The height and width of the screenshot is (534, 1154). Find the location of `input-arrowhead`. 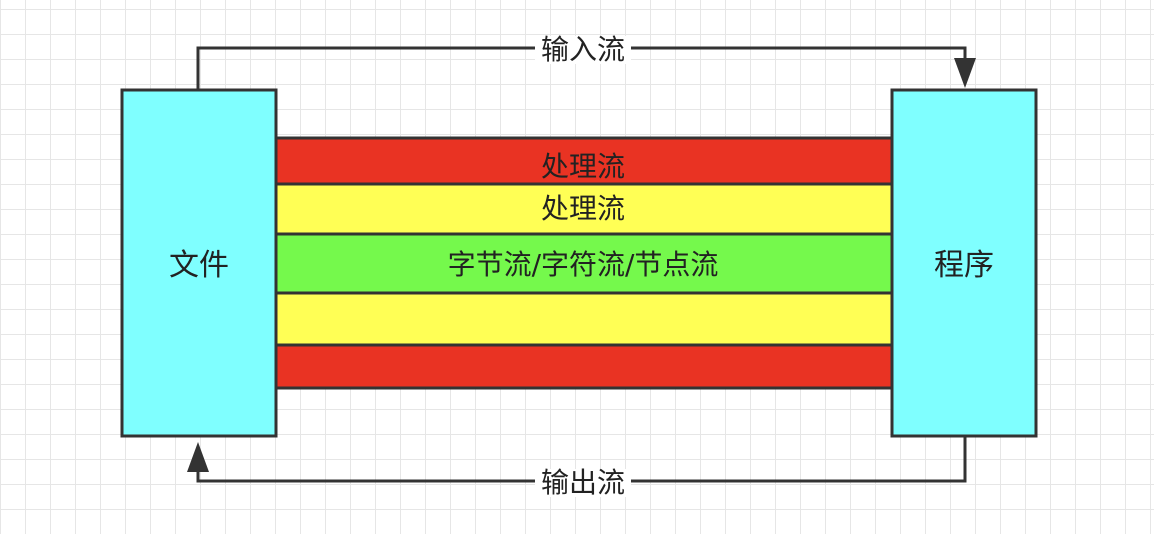

input-arrowhead is located at coordinates (965, 73).